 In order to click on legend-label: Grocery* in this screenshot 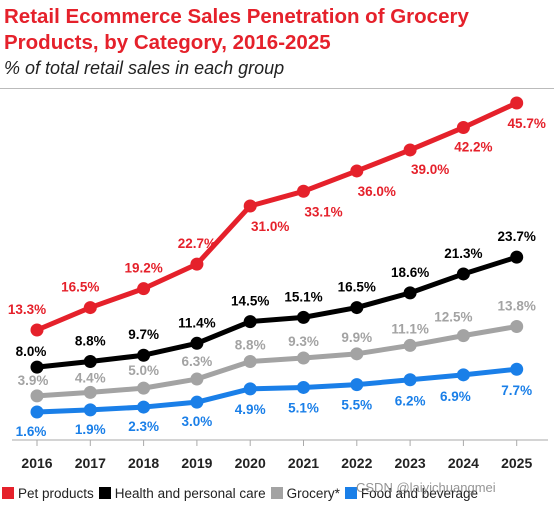, I will do `click(313, 493)`.